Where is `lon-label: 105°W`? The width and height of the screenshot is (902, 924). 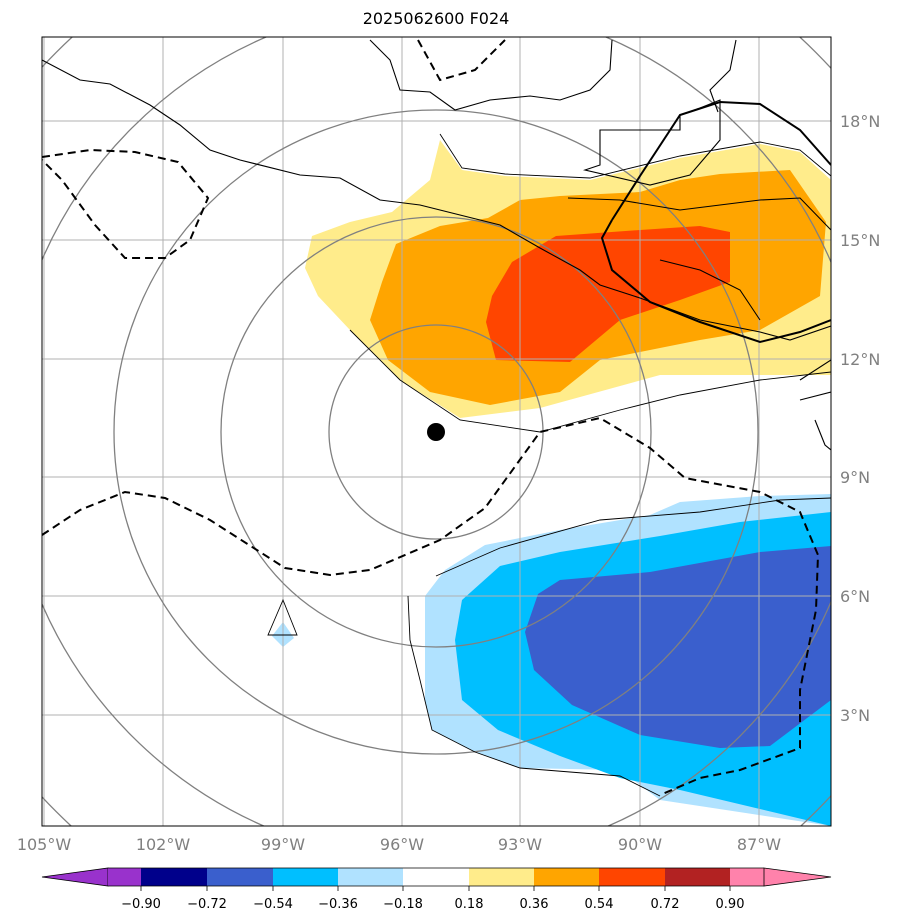
lon-label: 105°W is located at coordinates (44, 844).